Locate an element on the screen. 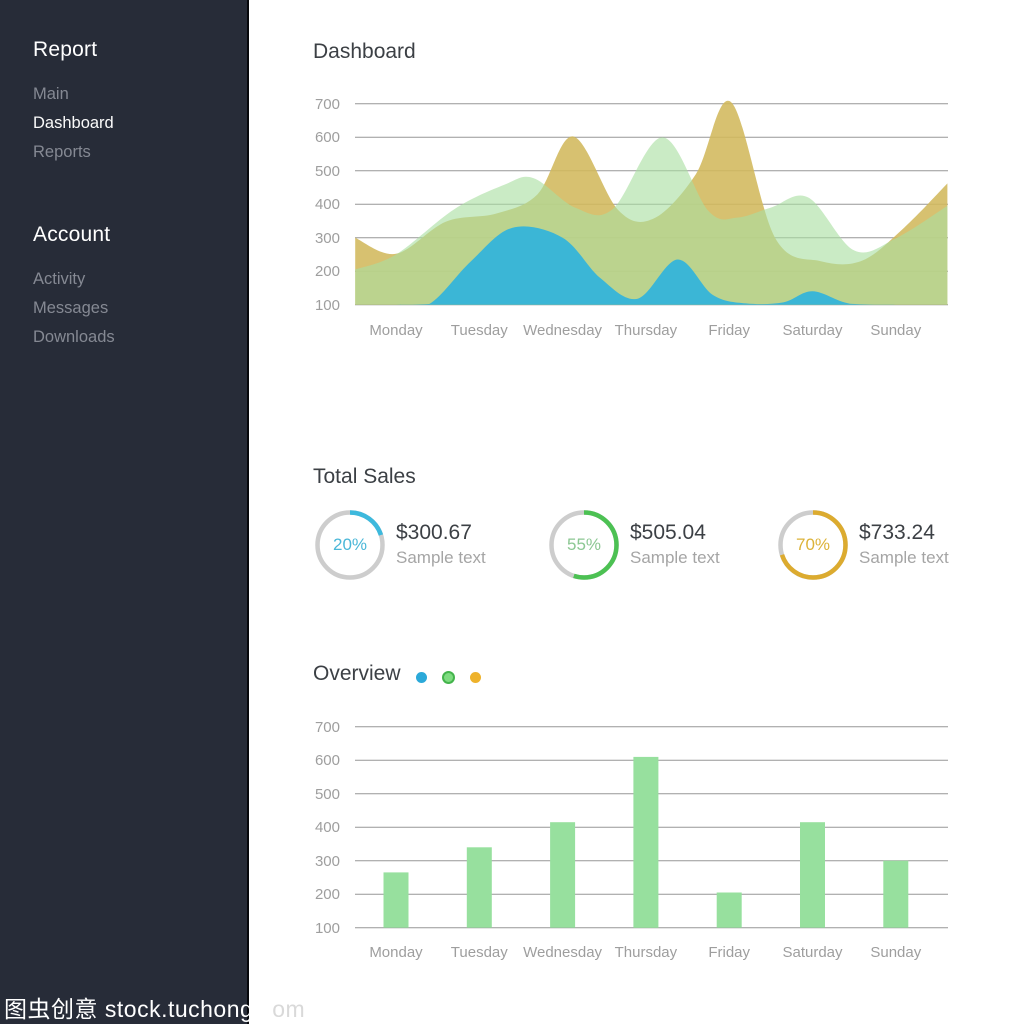 The height and width of the screenshot is (1024, 1023). progress-ring: 20% is located at coordinates (350, 545).